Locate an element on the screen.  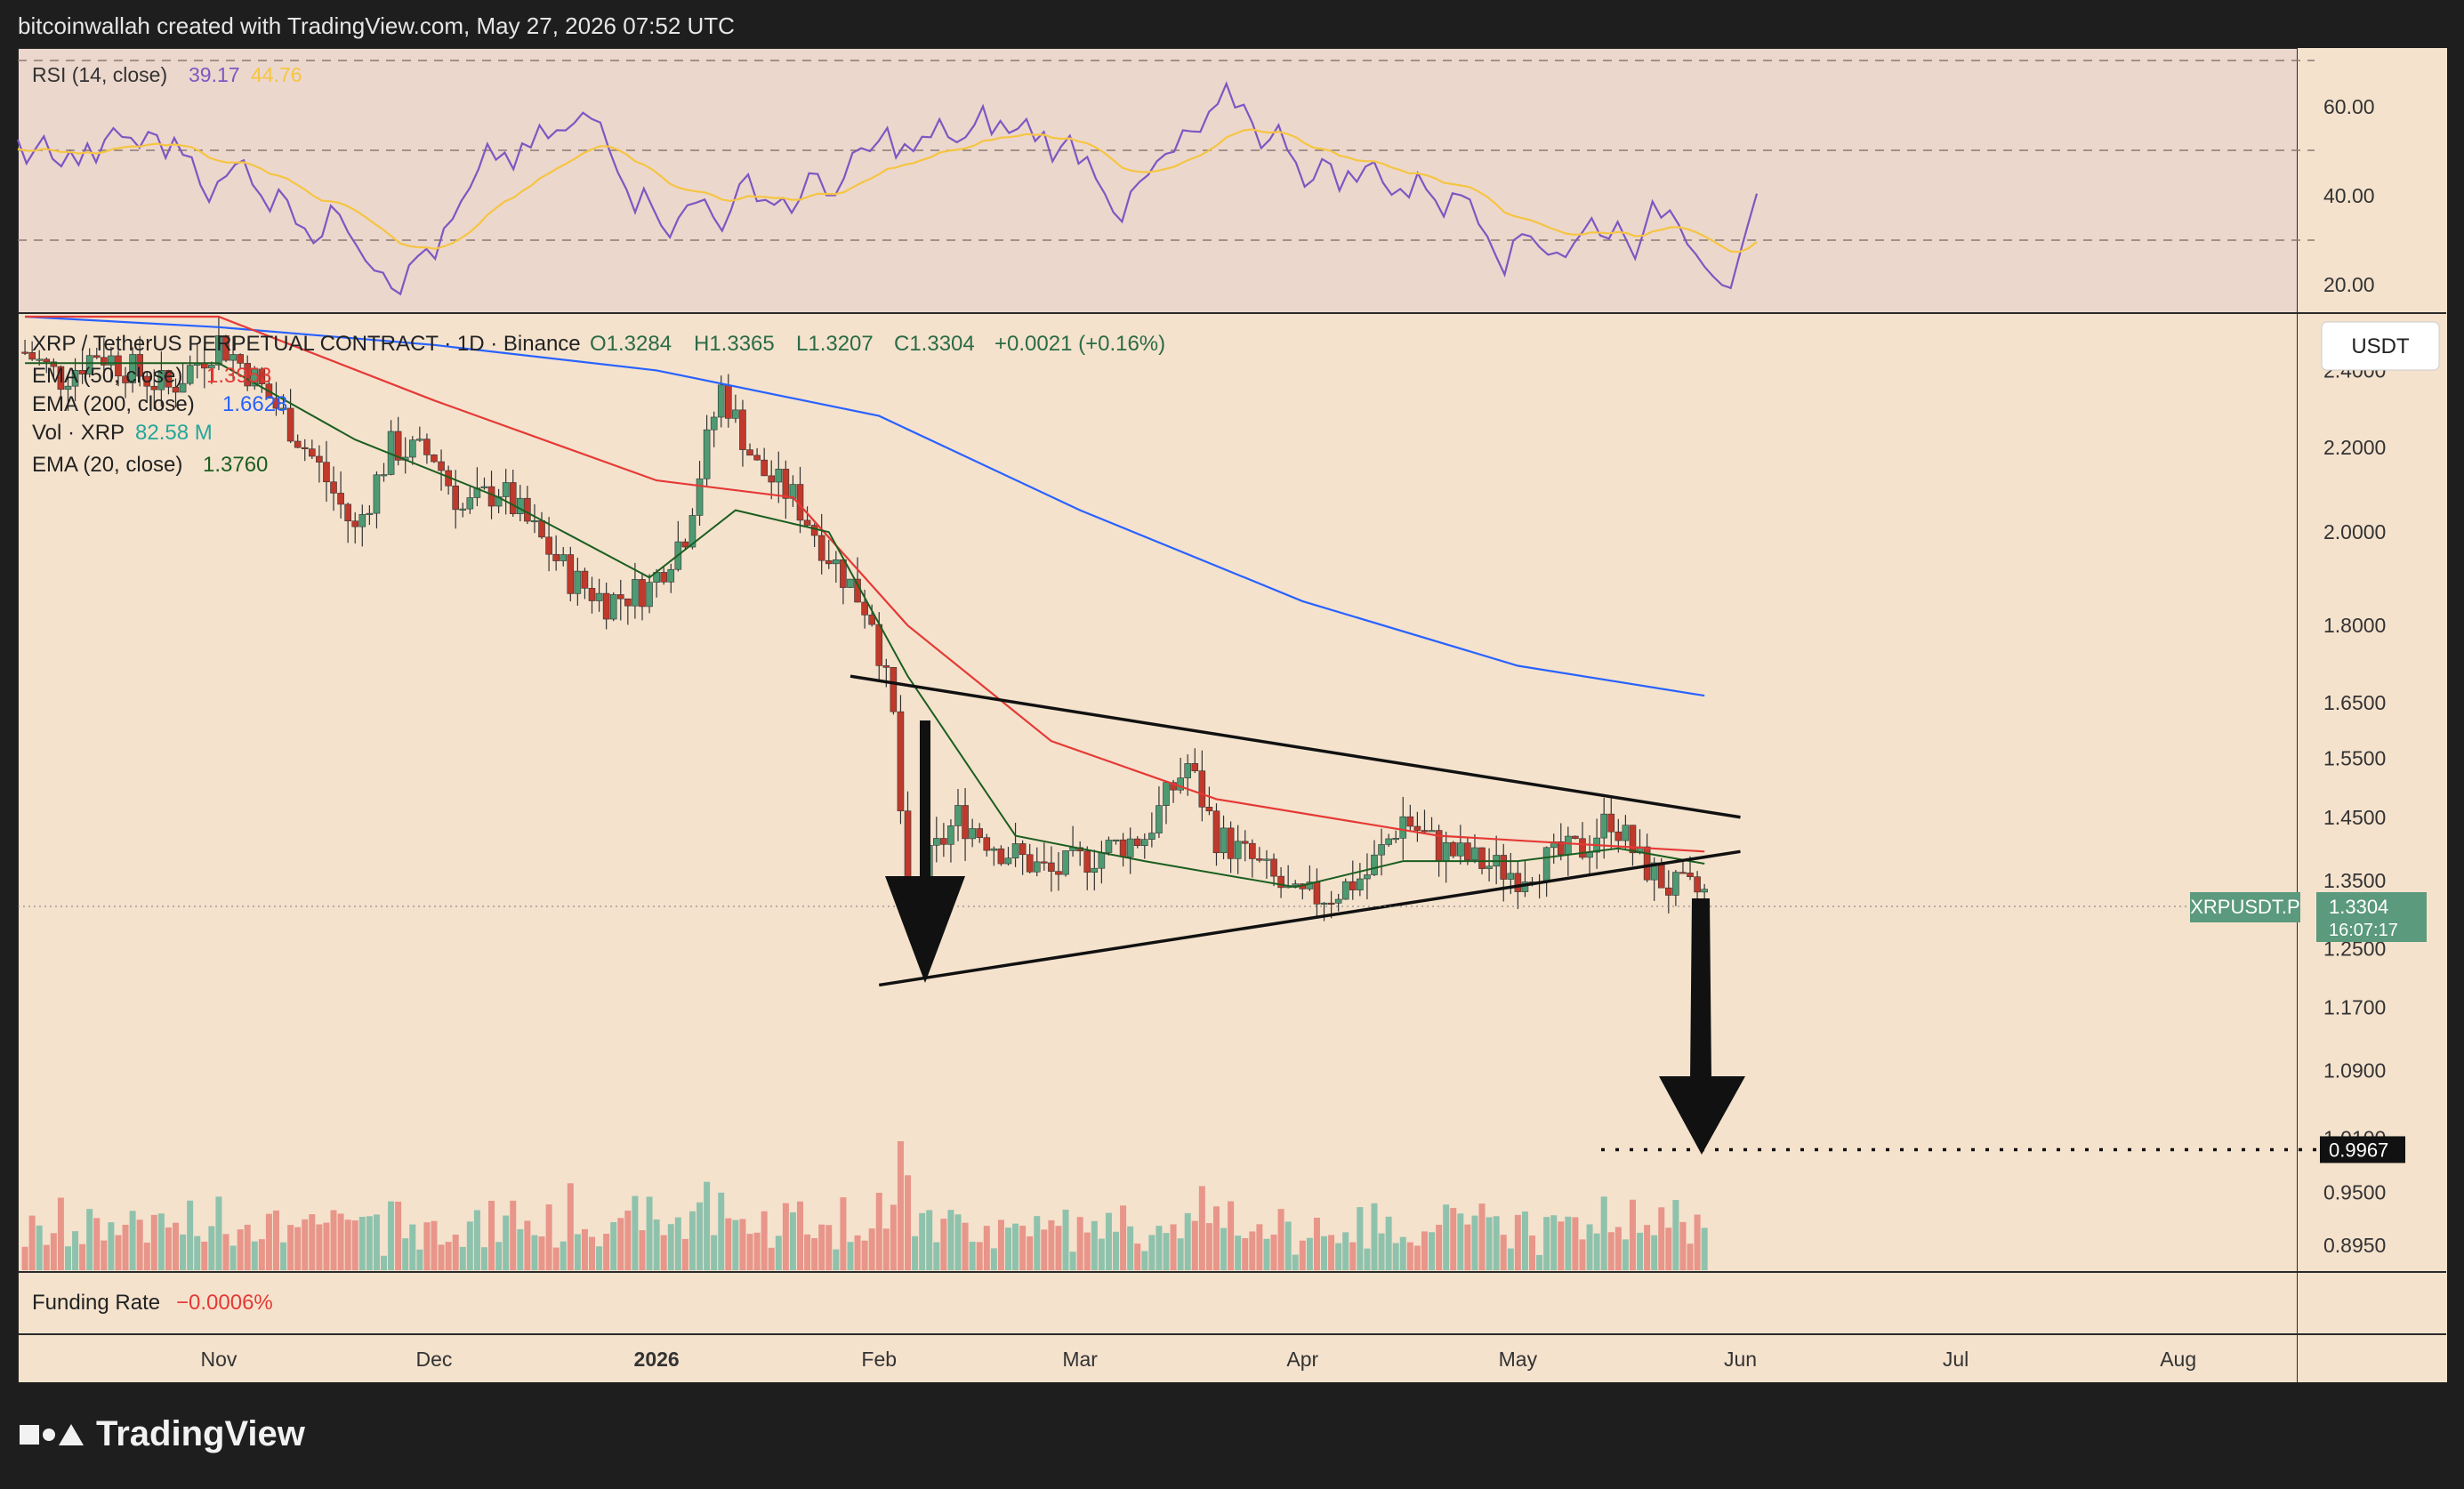
time-axis-labels: Nov Dec 2026 Feb Mar Apr May Jun Jul Aug is located at coordinates (1198, 1359).